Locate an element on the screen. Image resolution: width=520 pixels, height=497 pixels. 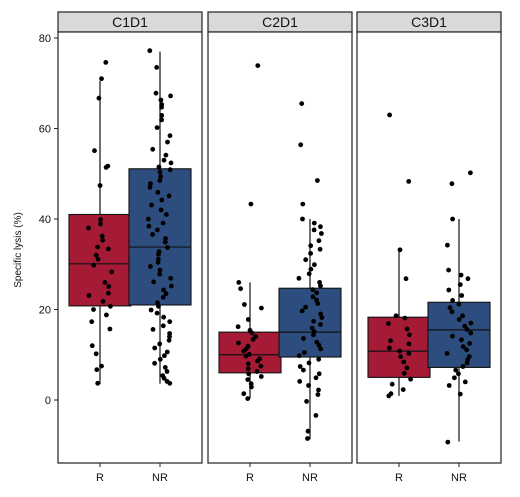
x-tick-label: R is located at coordinates (399, 478).